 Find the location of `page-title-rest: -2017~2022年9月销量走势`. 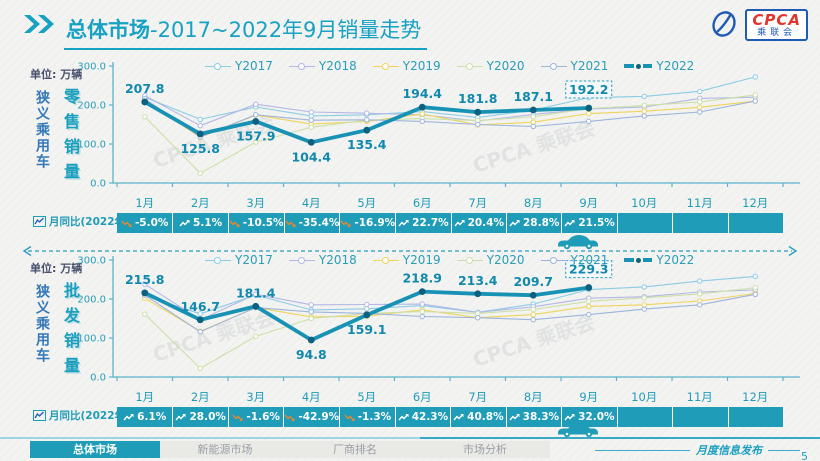

page-title-rest: -2017~2022年9月销量走势 is located at coordinates (286, 30).